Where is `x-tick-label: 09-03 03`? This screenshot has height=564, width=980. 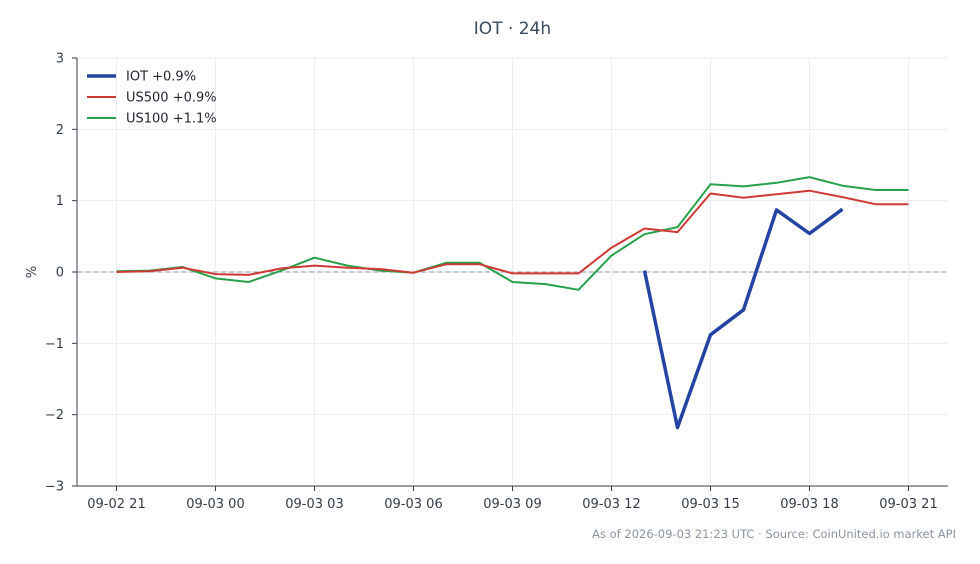 x-tick-label: 09-03 03 is located at coordinates (314, 504).